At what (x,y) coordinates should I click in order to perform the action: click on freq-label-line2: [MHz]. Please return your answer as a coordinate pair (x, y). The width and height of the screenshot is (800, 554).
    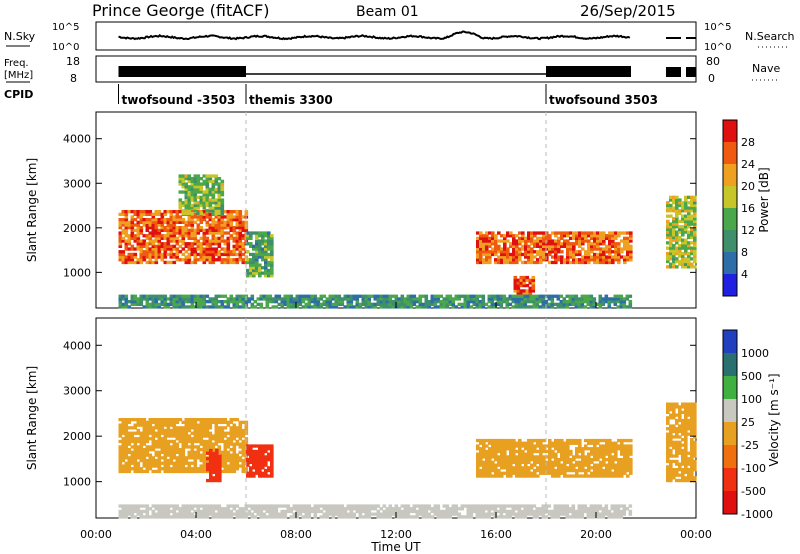
    Looking at the image, I should click on (18, 75).